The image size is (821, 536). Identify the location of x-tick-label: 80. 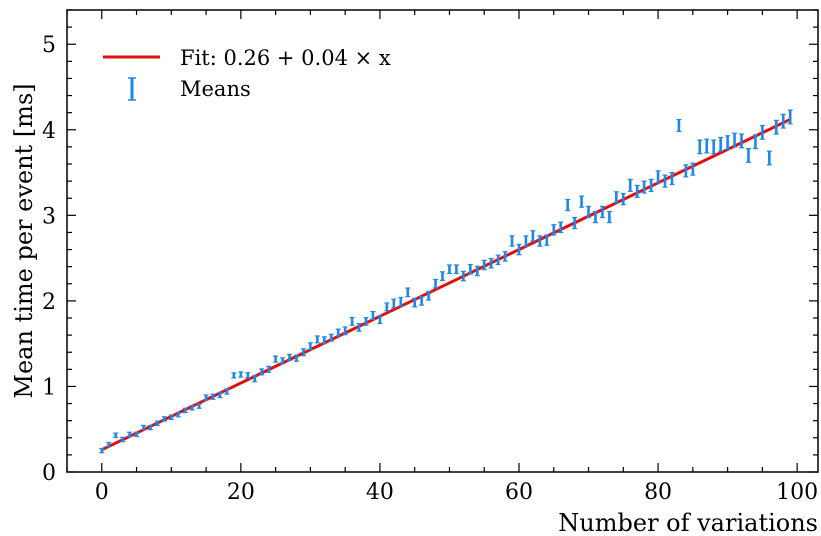
(658, 492).